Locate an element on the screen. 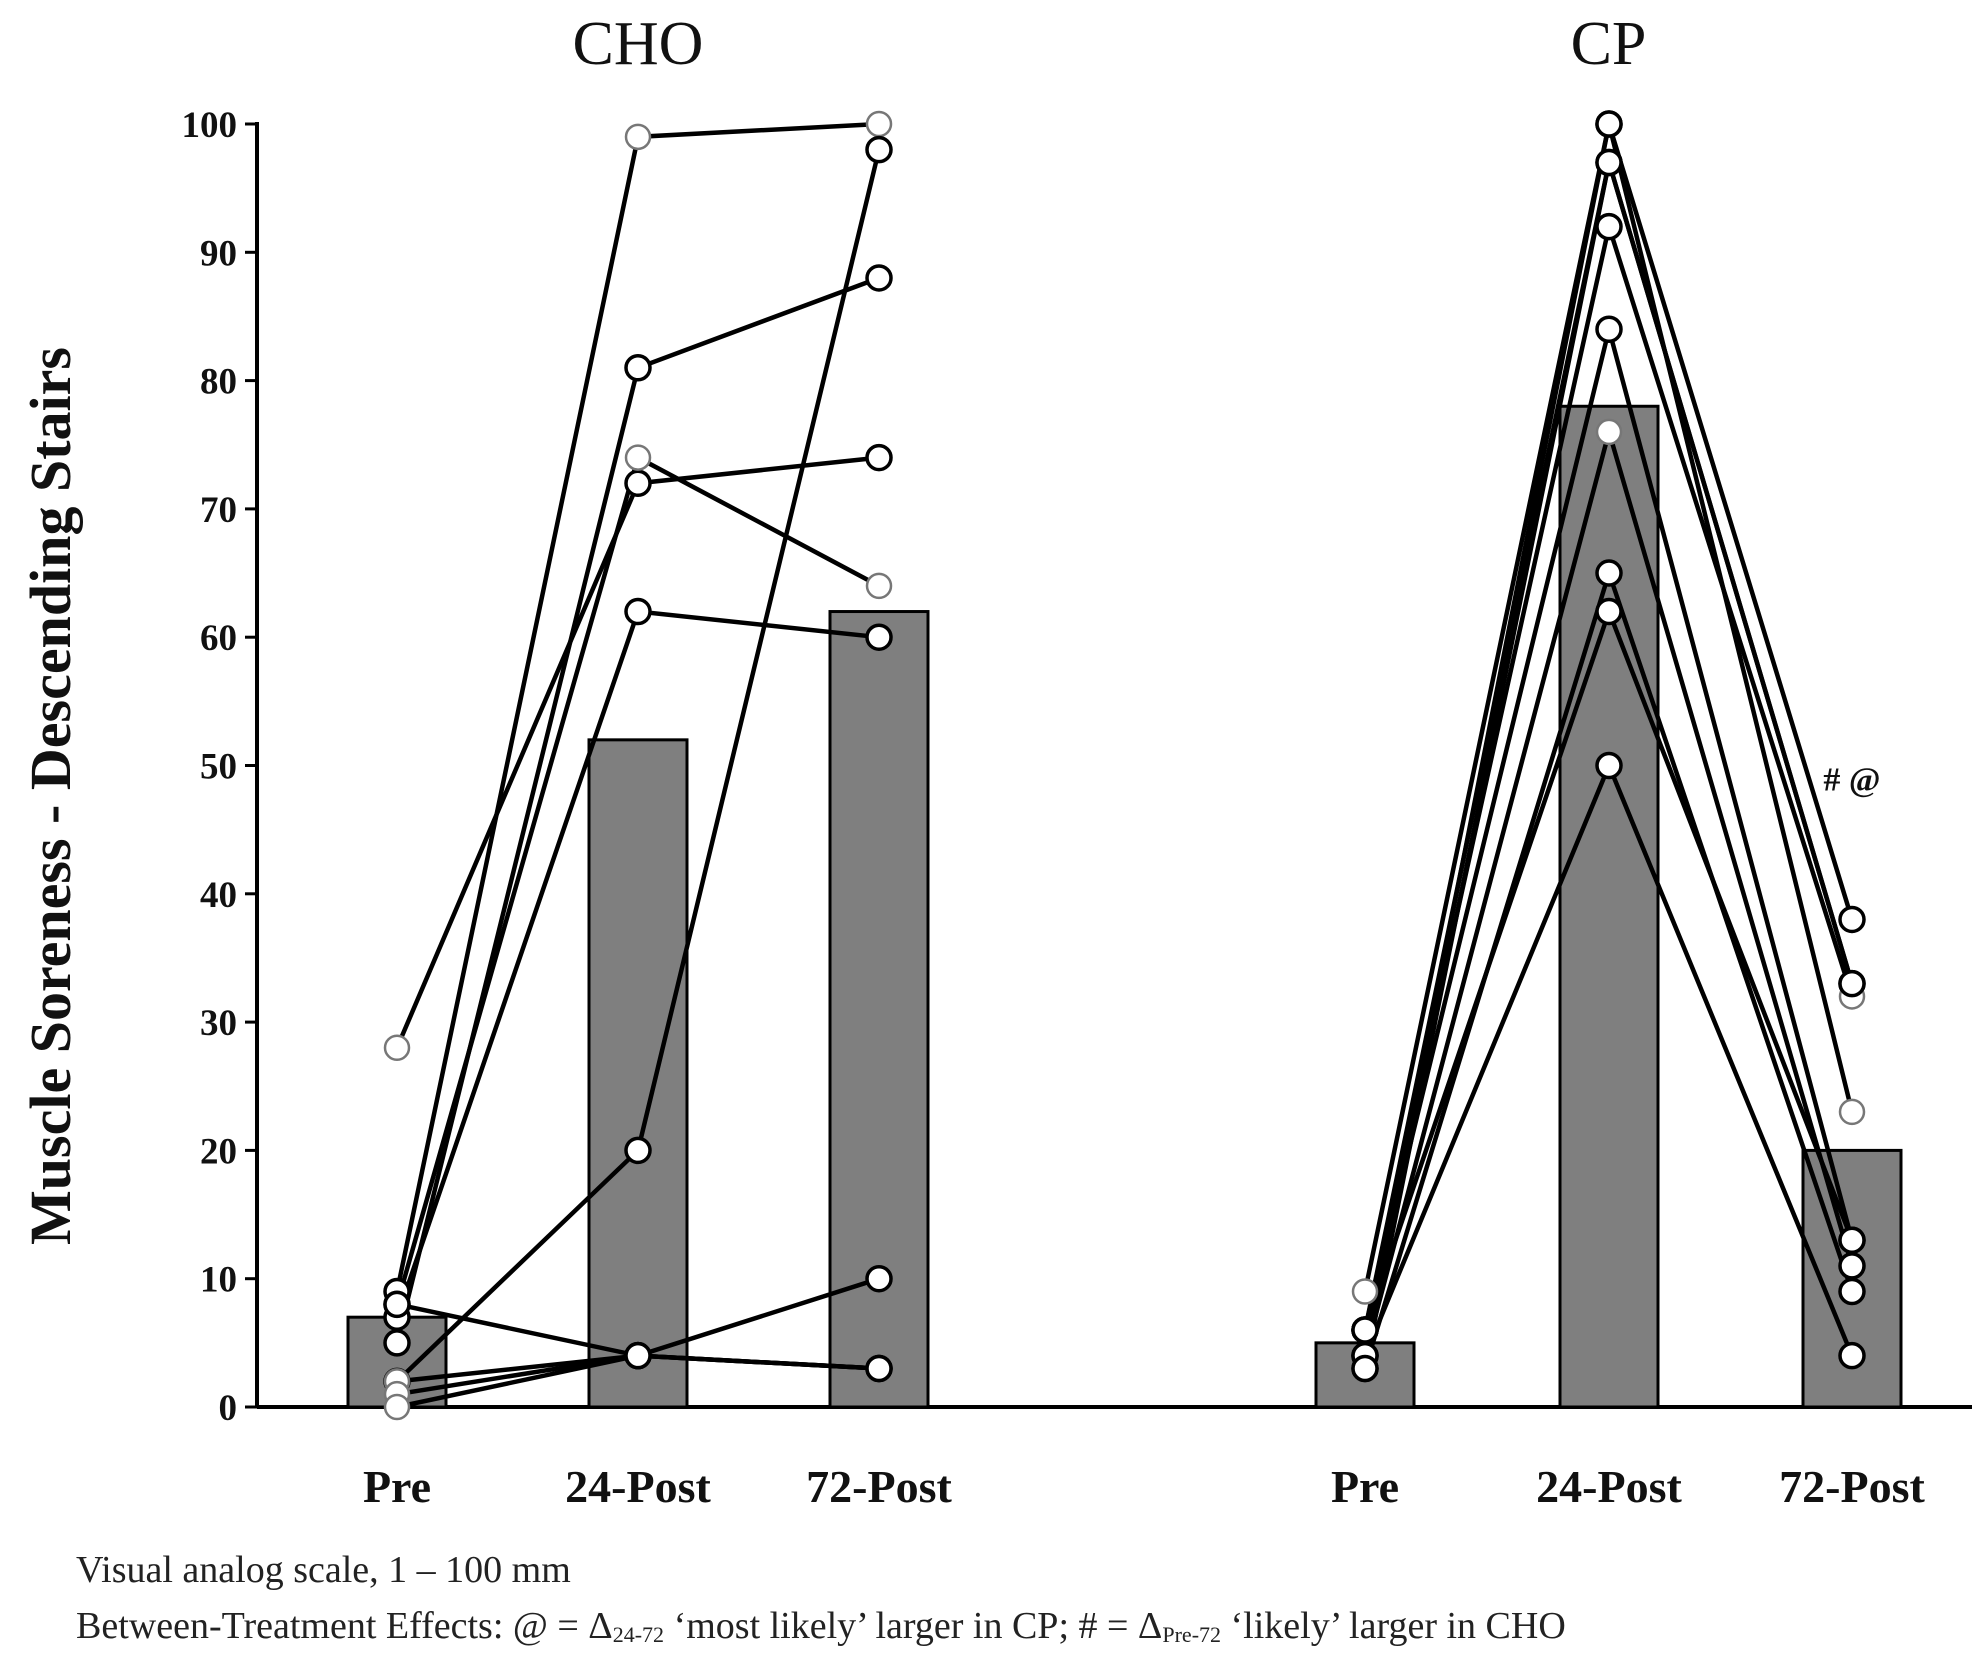 Image resolution: width=1982 pixels, height=1670 pixels. point-cho-s3-24-post is located at coordinates (638, 457).